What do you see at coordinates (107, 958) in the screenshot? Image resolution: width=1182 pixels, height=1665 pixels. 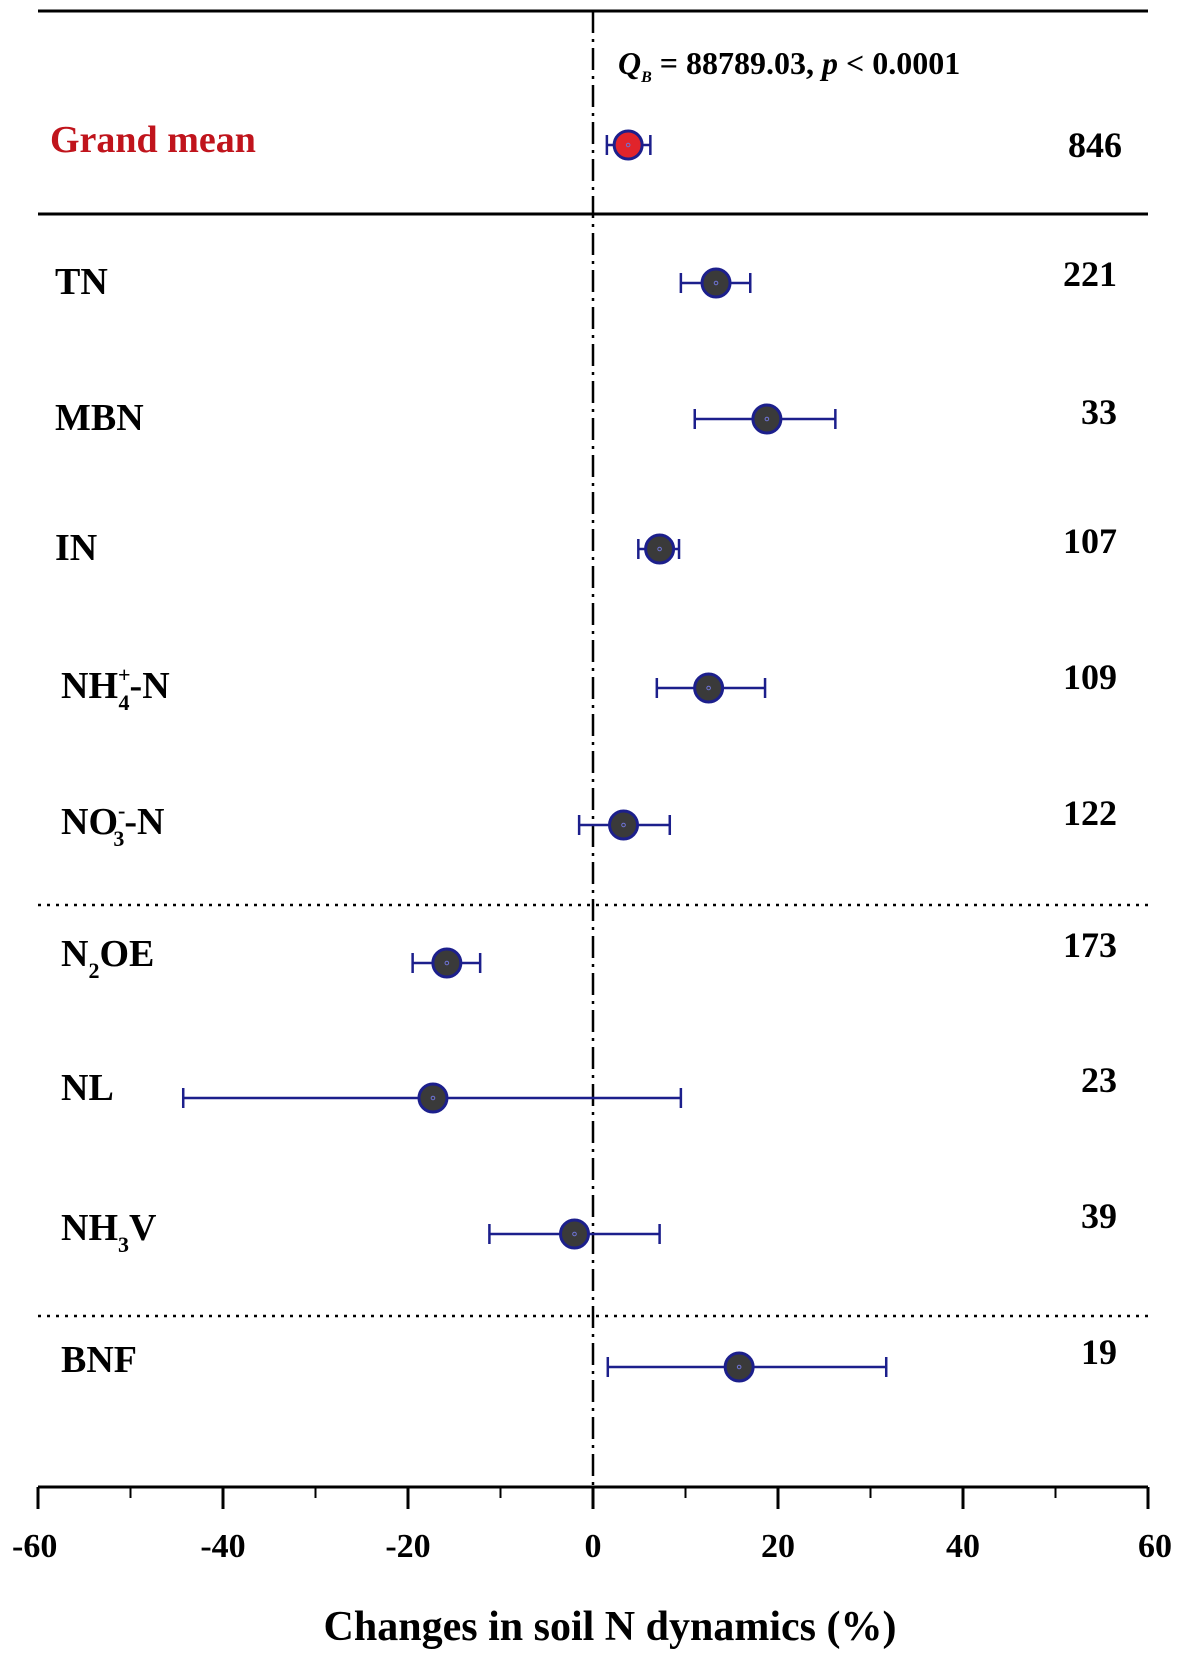 I see `row-n2oe-label: N2OE` at bounding box center [107, 958].